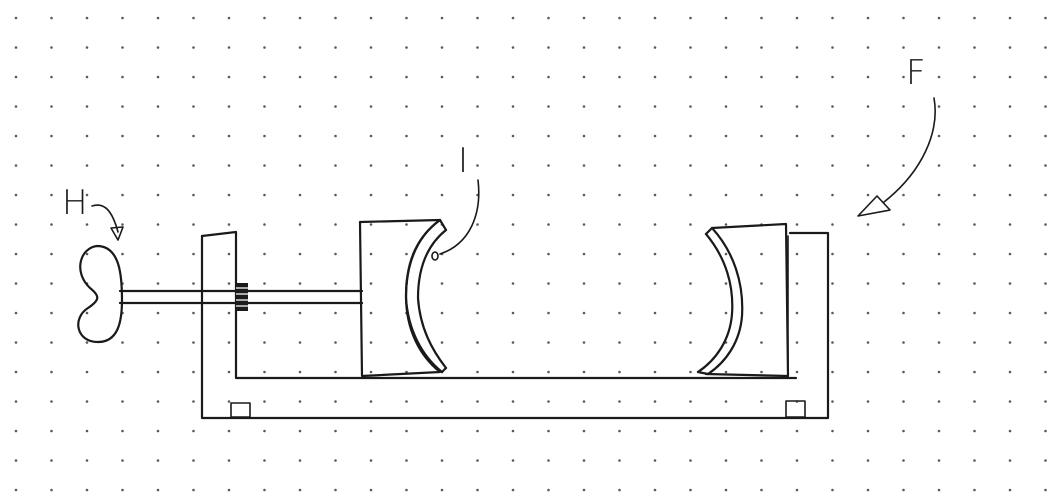 This screenshot has height=495, width=1047. I want to click on crank-pointer-head, so click(117, 233).